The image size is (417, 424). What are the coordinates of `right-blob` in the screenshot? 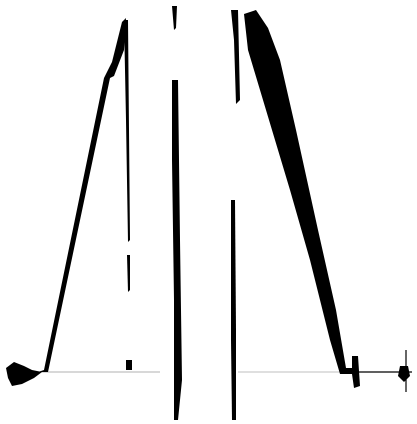 It's located at (350, 372).